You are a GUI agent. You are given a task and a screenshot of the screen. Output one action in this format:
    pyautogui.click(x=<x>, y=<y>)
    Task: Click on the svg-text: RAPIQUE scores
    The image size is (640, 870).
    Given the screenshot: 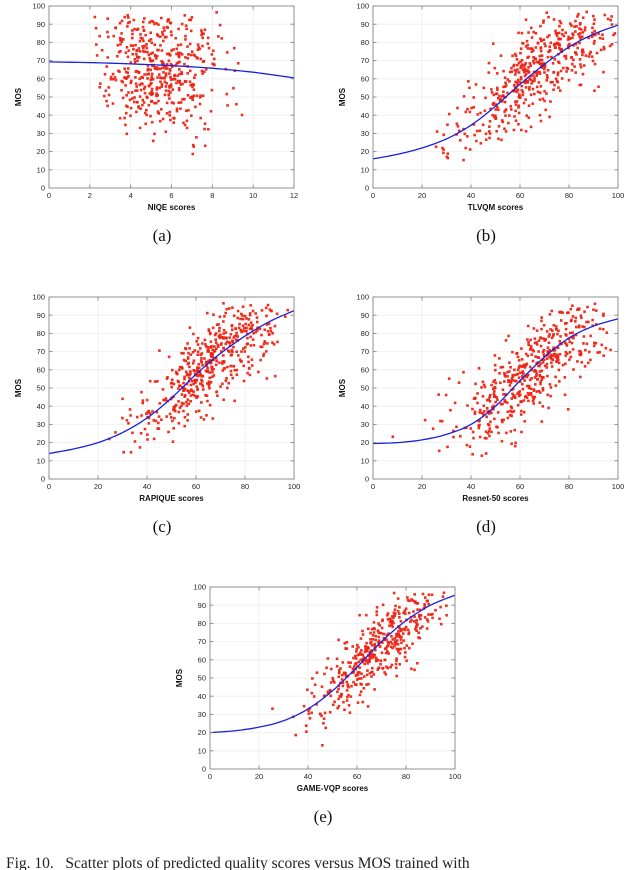 What is the action you would take?
    pyautogui.click(x=171, y=498)
    